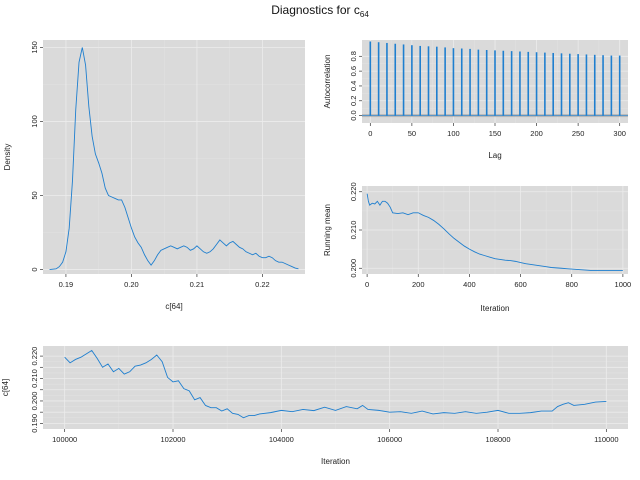 The height and width of the screenshot is (480, 640). What do you see at coordinates (262, 284) in the screenshot?
I see `x-tick-label: 0.22` at bounding box center [262, 284].